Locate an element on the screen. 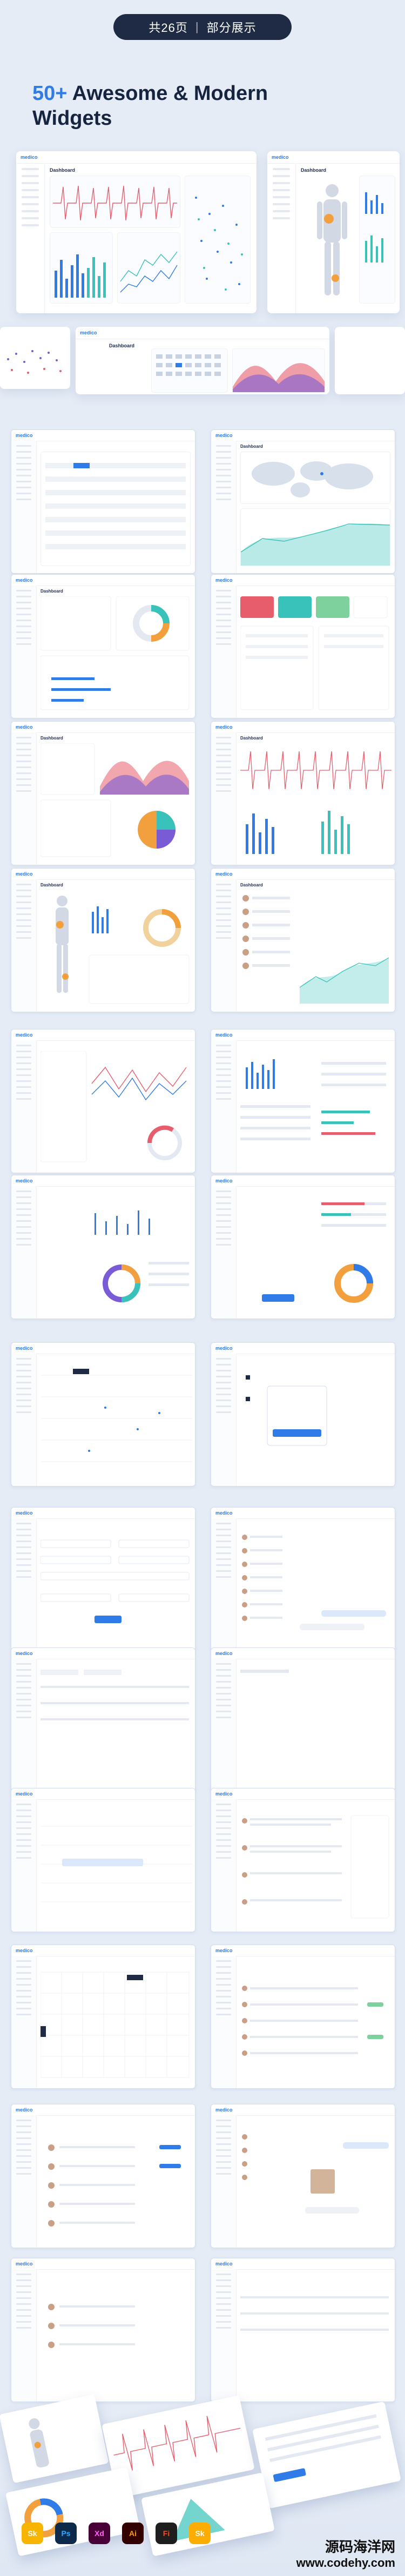  screen-appointments-table: medico is located at coordinates (103, 501).